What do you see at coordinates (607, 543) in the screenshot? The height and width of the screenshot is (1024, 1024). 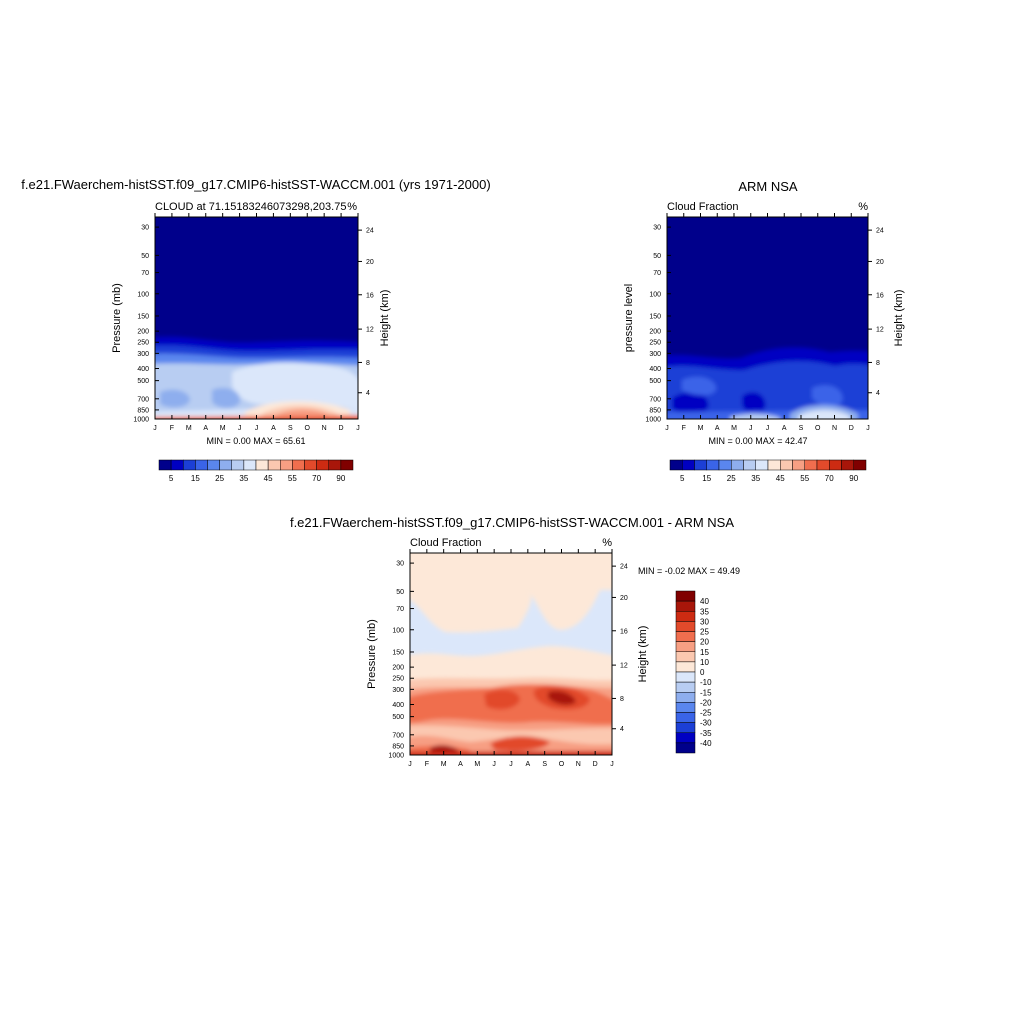 I see `panel-subtitle-right: %` at bounding box center [607, 543].